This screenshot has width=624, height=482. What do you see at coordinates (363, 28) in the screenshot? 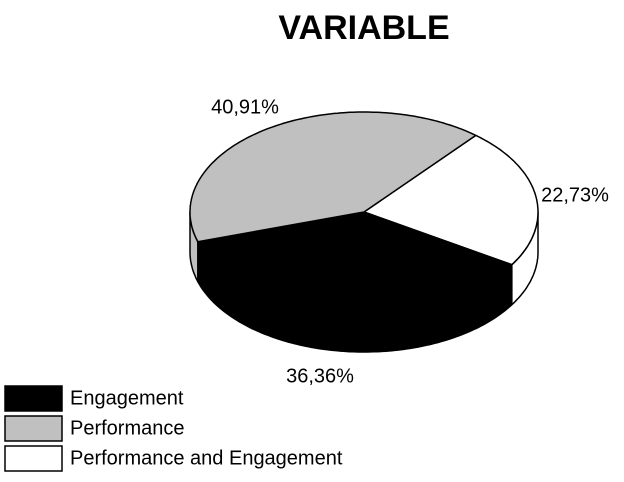
I see `chart-title: VARIABLE` at bounding box center [363, 28].